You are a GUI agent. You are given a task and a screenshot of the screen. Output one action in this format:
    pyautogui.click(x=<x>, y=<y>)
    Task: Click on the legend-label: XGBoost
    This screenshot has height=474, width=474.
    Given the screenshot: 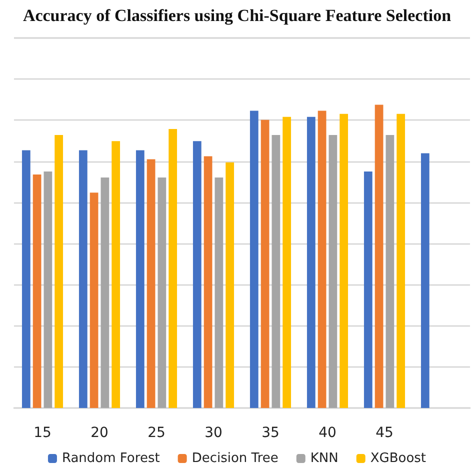 What is the action you would take?
    pyautogui.click(x=398, y=458)
    